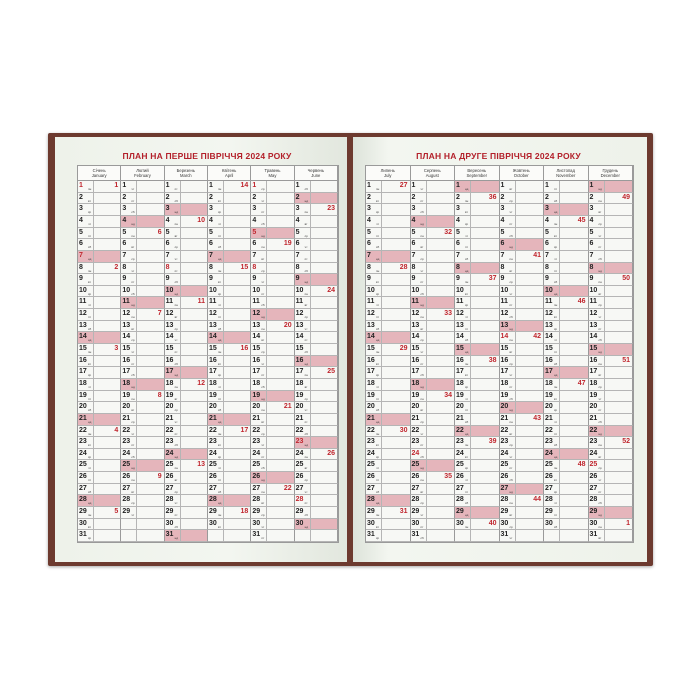 Image resolution: width=700 pixels, height=700 pixels. I want to click on day-cell: 7 ср, so click(432, 256).